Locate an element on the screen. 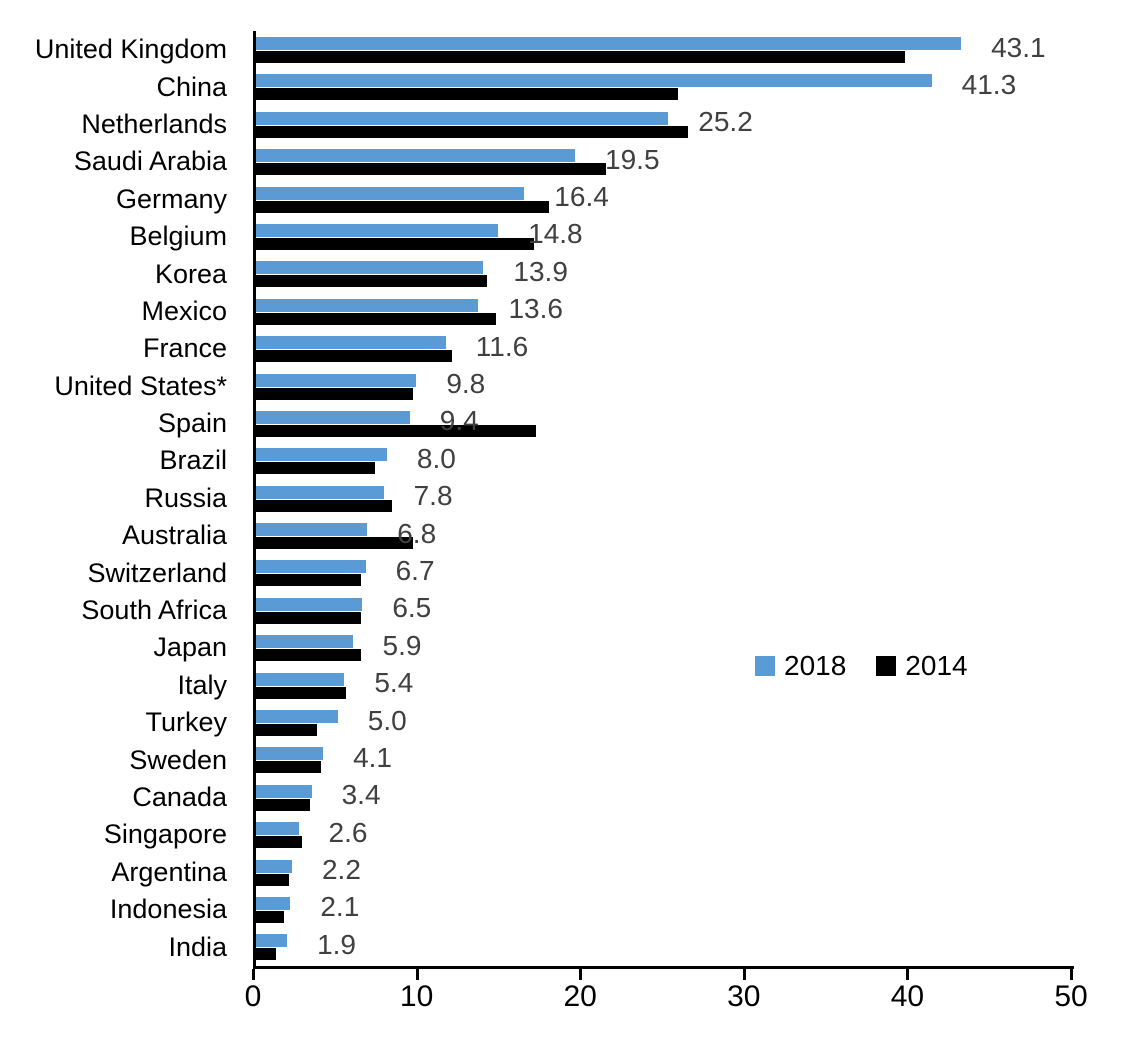 The height and width of the screenshot is (1041, 1123). category-label: Singapore is located at coordinates (165, 834).